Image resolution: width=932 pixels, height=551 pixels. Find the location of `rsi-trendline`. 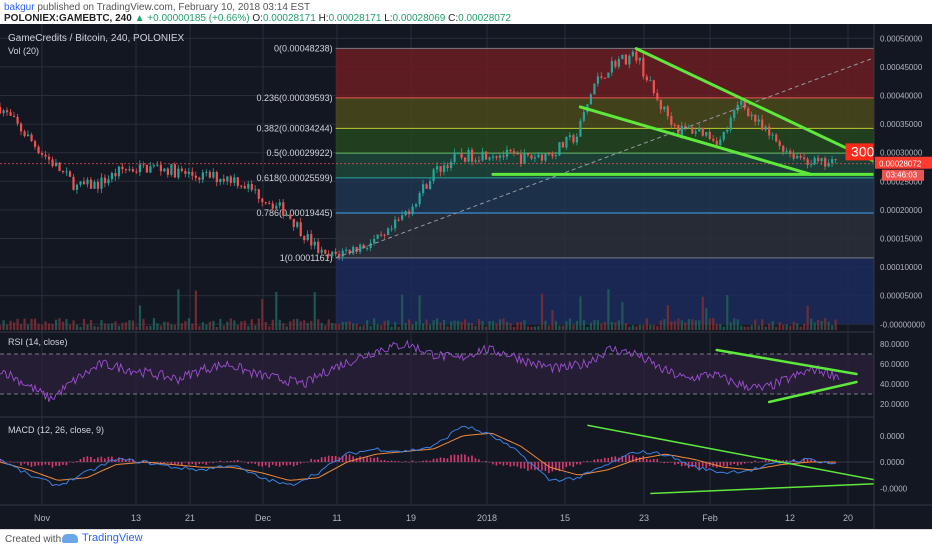

rsi-trendline is located at coordinates (812, 392).